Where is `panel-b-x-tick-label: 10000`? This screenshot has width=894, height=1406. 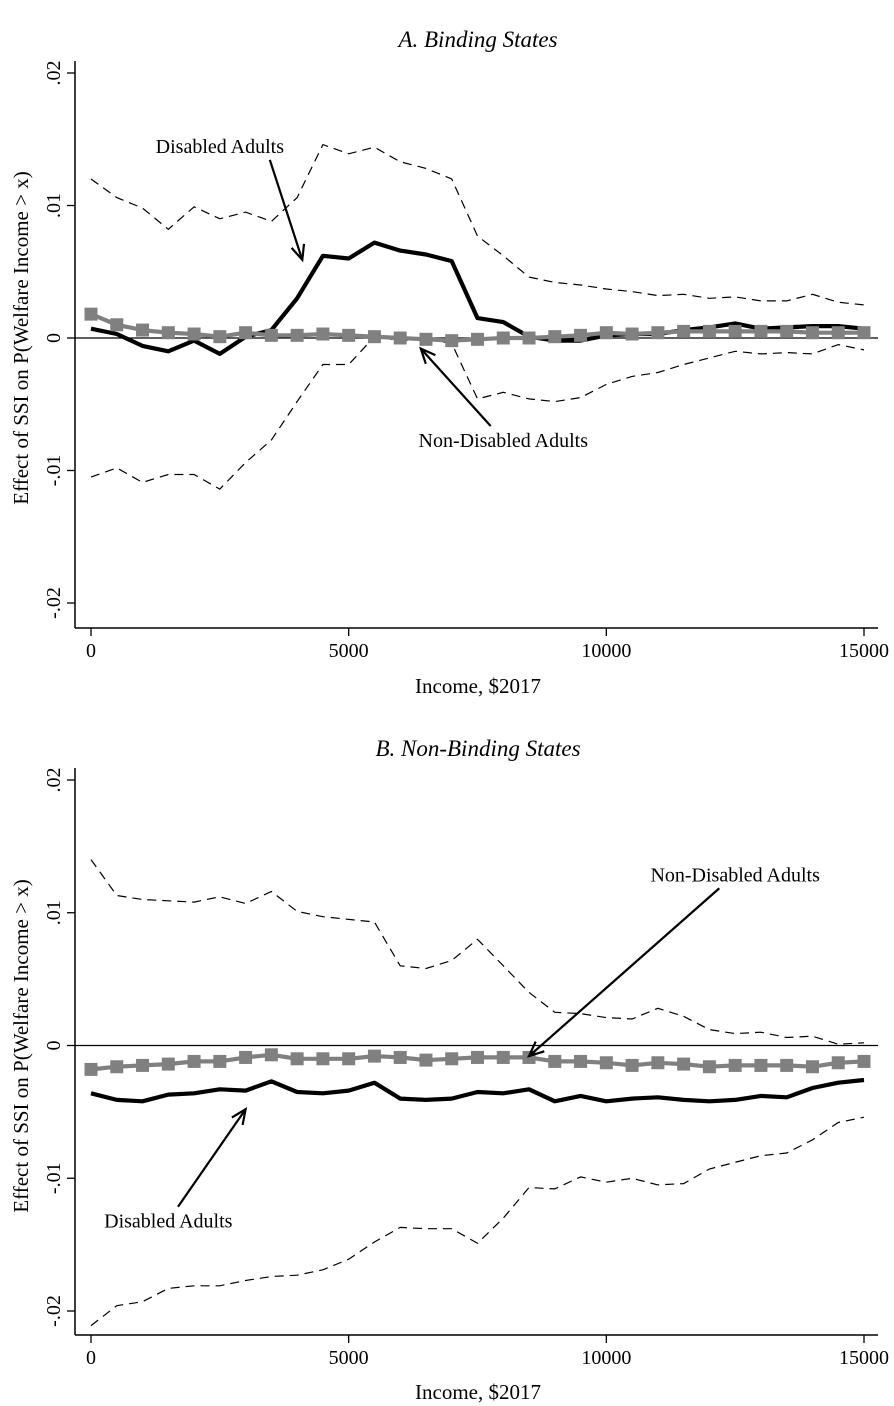 panel-b-x-tick-label: 10000 is located at coordinates (606, 1358).